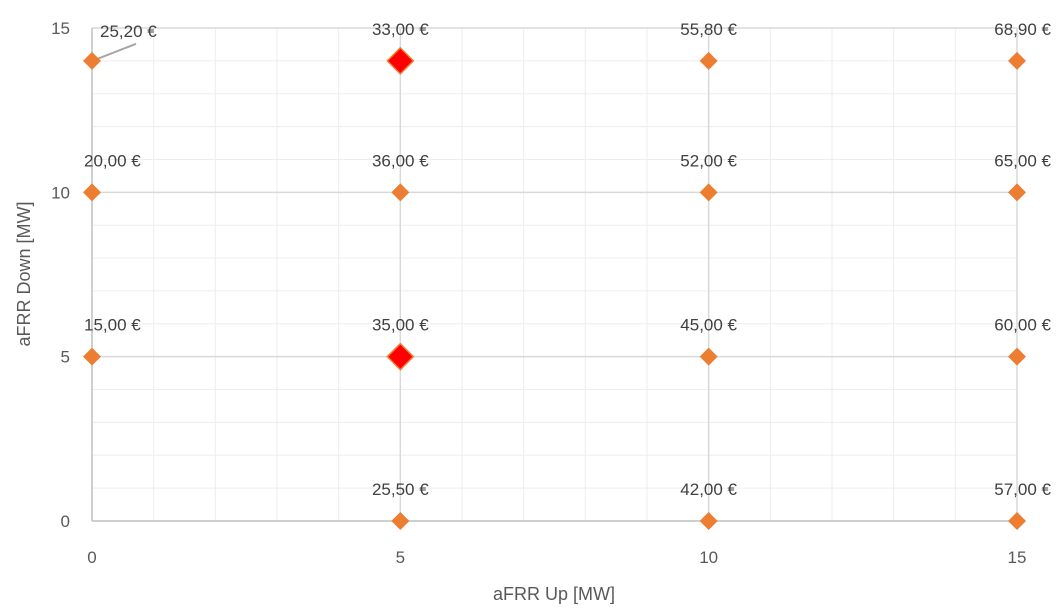 The image size is (1057, 608). What do you see at coordinates (112, 325) in the screenshot?
I see `data-label: 15,00 €` at bounding box center [112, 325].